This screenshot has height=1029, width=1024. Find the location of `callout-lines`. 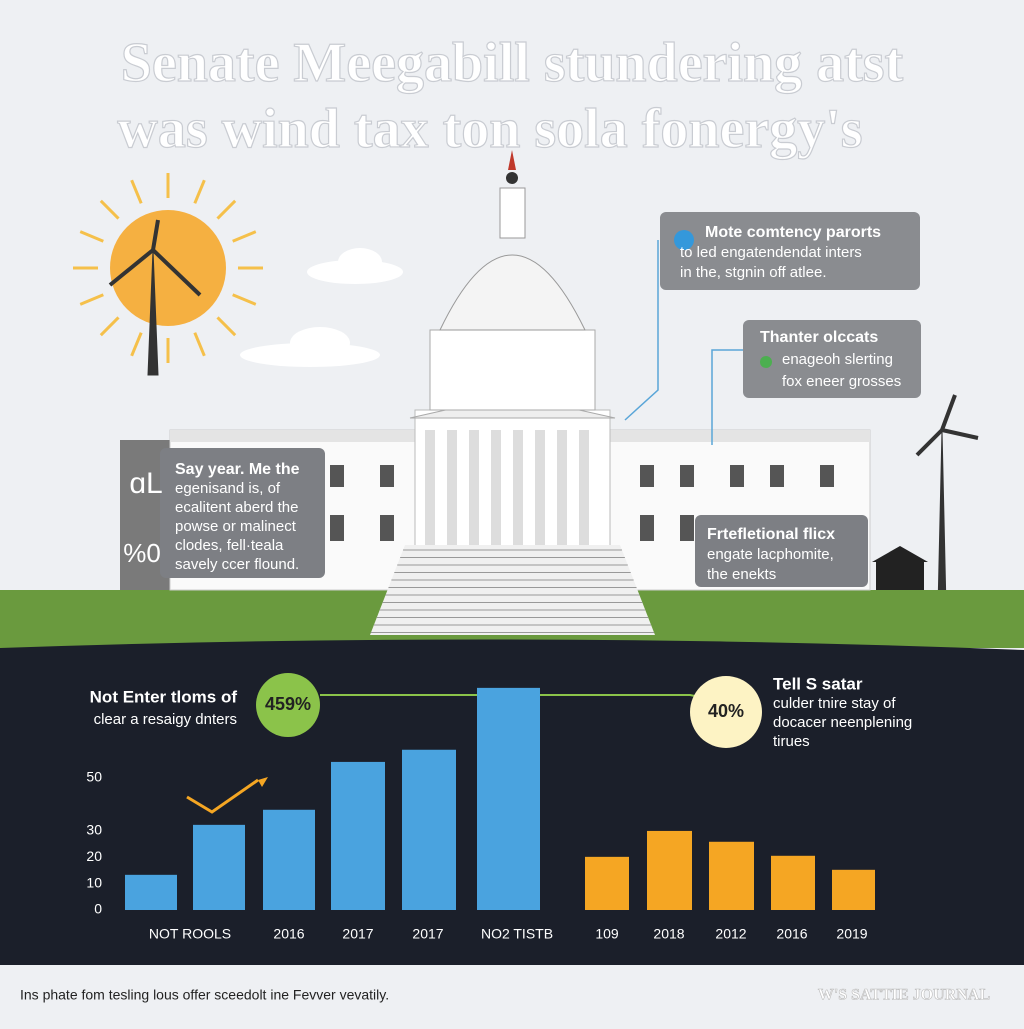

callout-lines is located at coordinates (684, 342).